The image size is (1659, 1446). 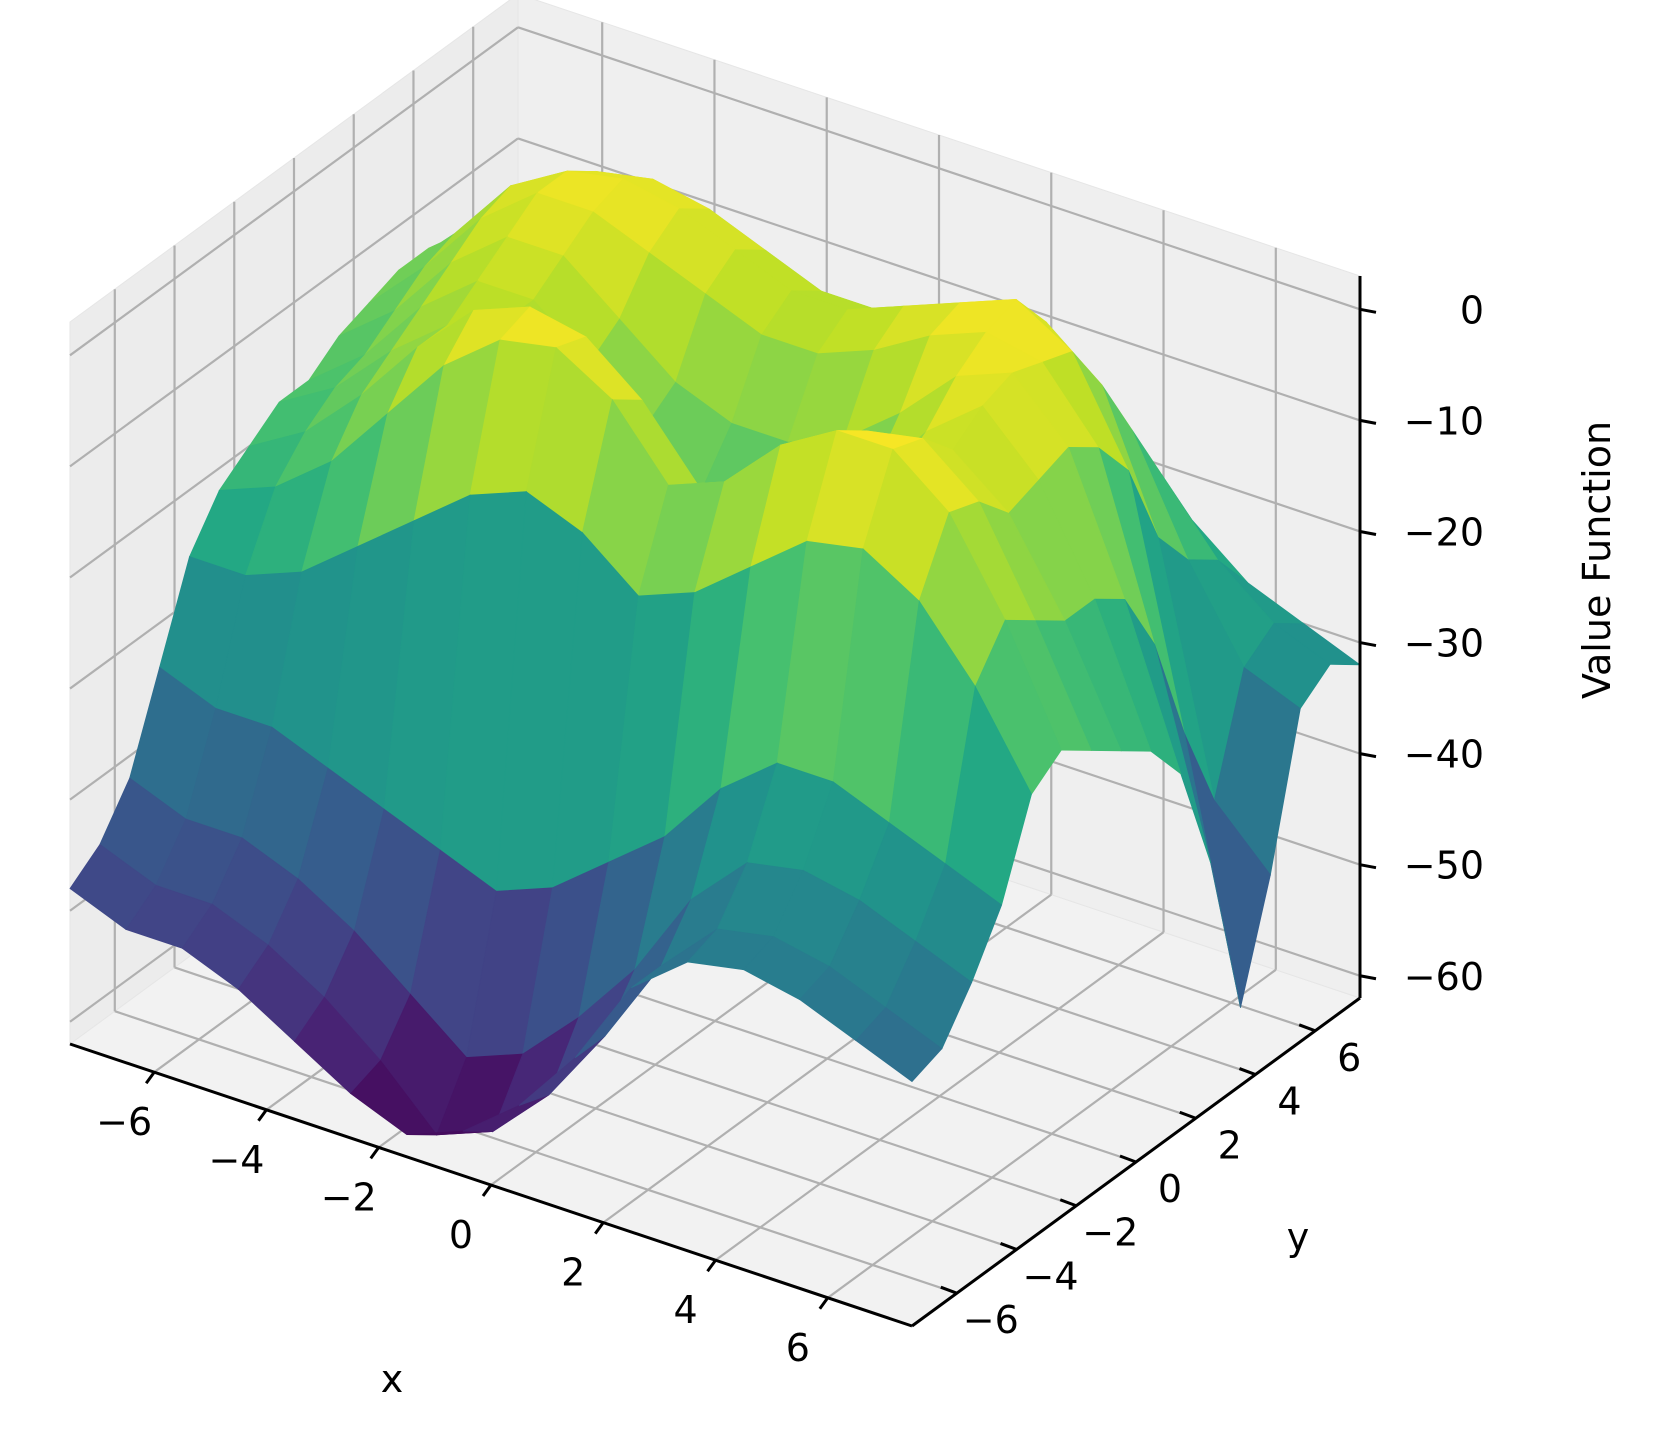 I want to click on grid-line-z-back, so click(x=939, y=168).